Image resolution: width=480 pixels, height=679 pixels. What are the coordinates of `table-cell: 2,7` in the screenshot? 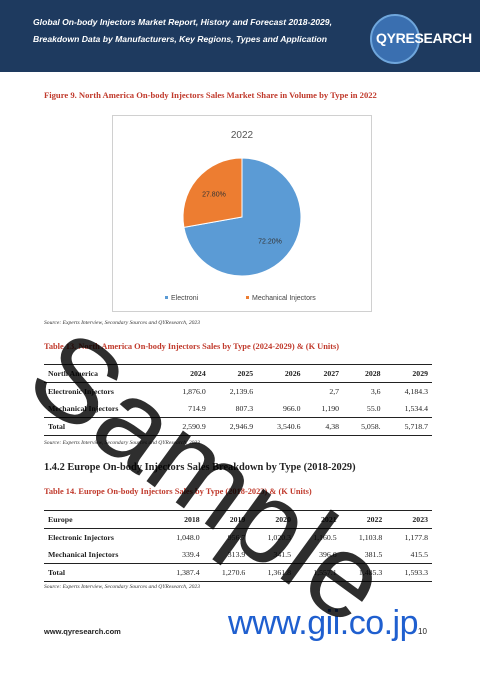 It's located at (334, 391).